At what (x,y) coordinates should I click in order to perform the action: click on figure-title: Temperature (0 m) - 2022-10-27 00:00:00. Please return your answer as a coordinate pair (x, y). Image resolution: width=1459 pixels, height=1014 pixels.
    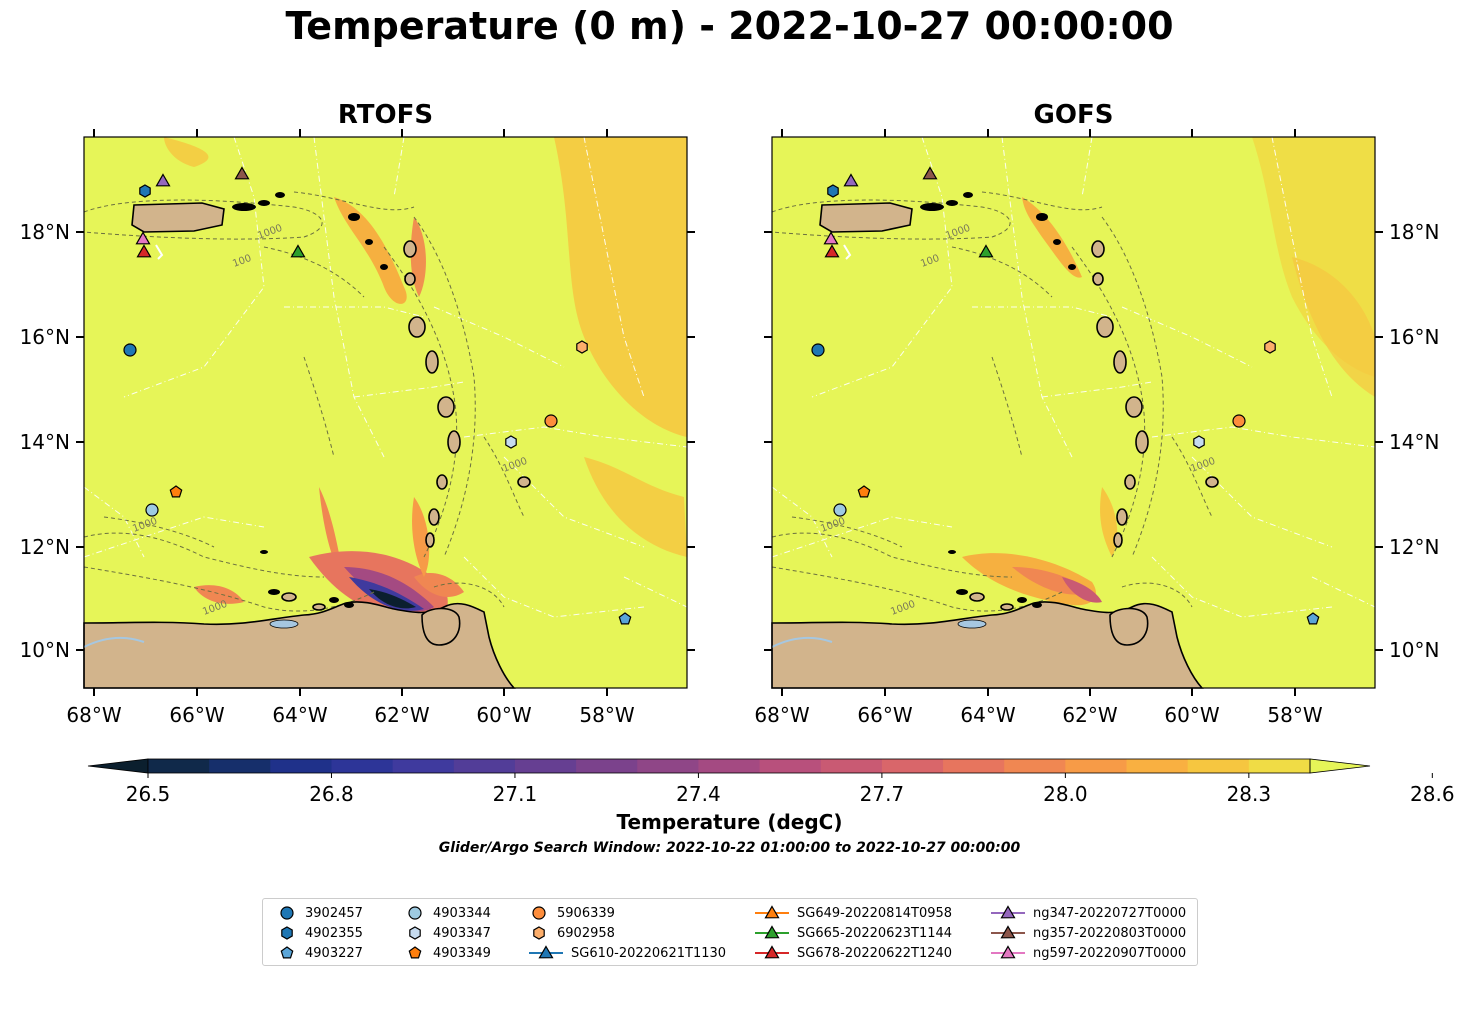
    Looking at the image, I should click on (729, 26).